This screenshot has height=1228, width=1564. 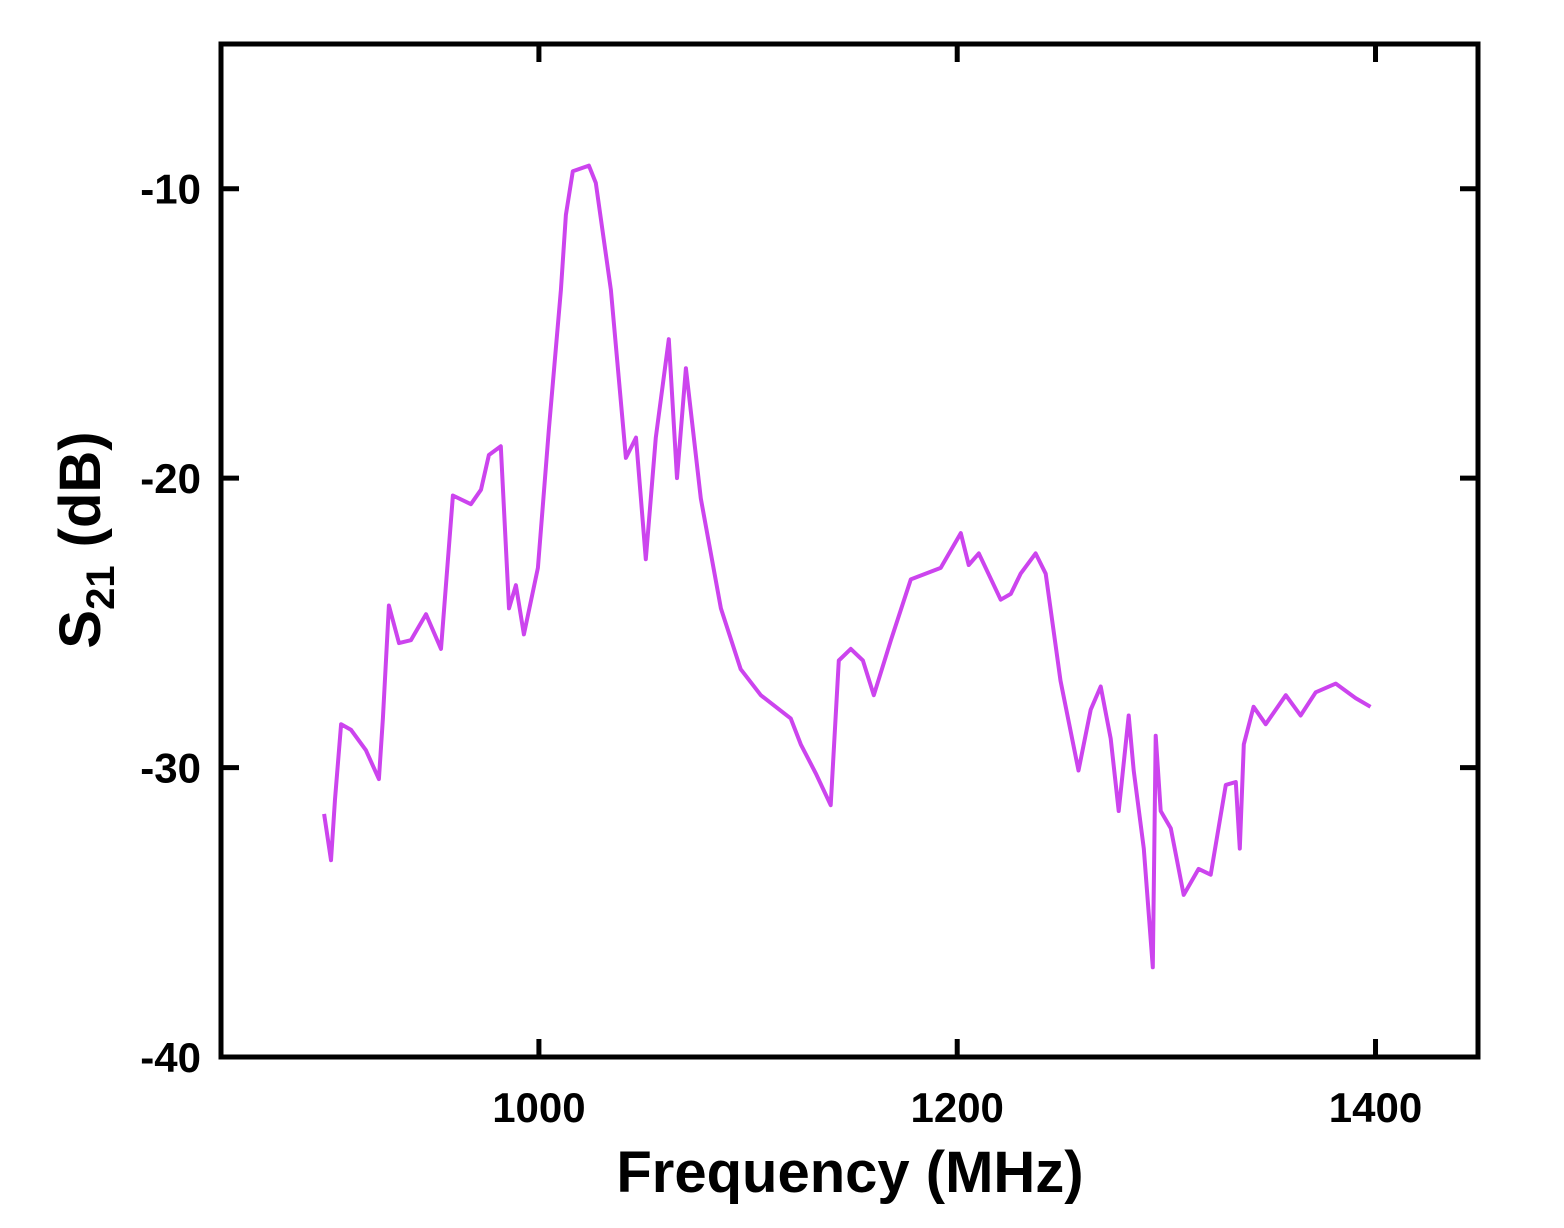 I want to click on y-title-unit: (dB), so click(x=80, y=489).